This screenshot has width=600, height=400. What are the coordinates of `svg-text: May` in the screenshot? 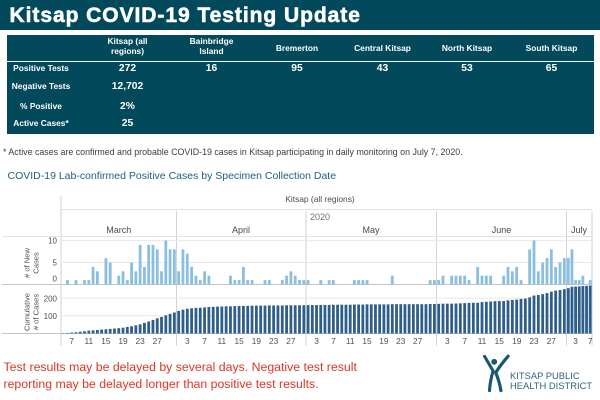 It's located at (371, 230).